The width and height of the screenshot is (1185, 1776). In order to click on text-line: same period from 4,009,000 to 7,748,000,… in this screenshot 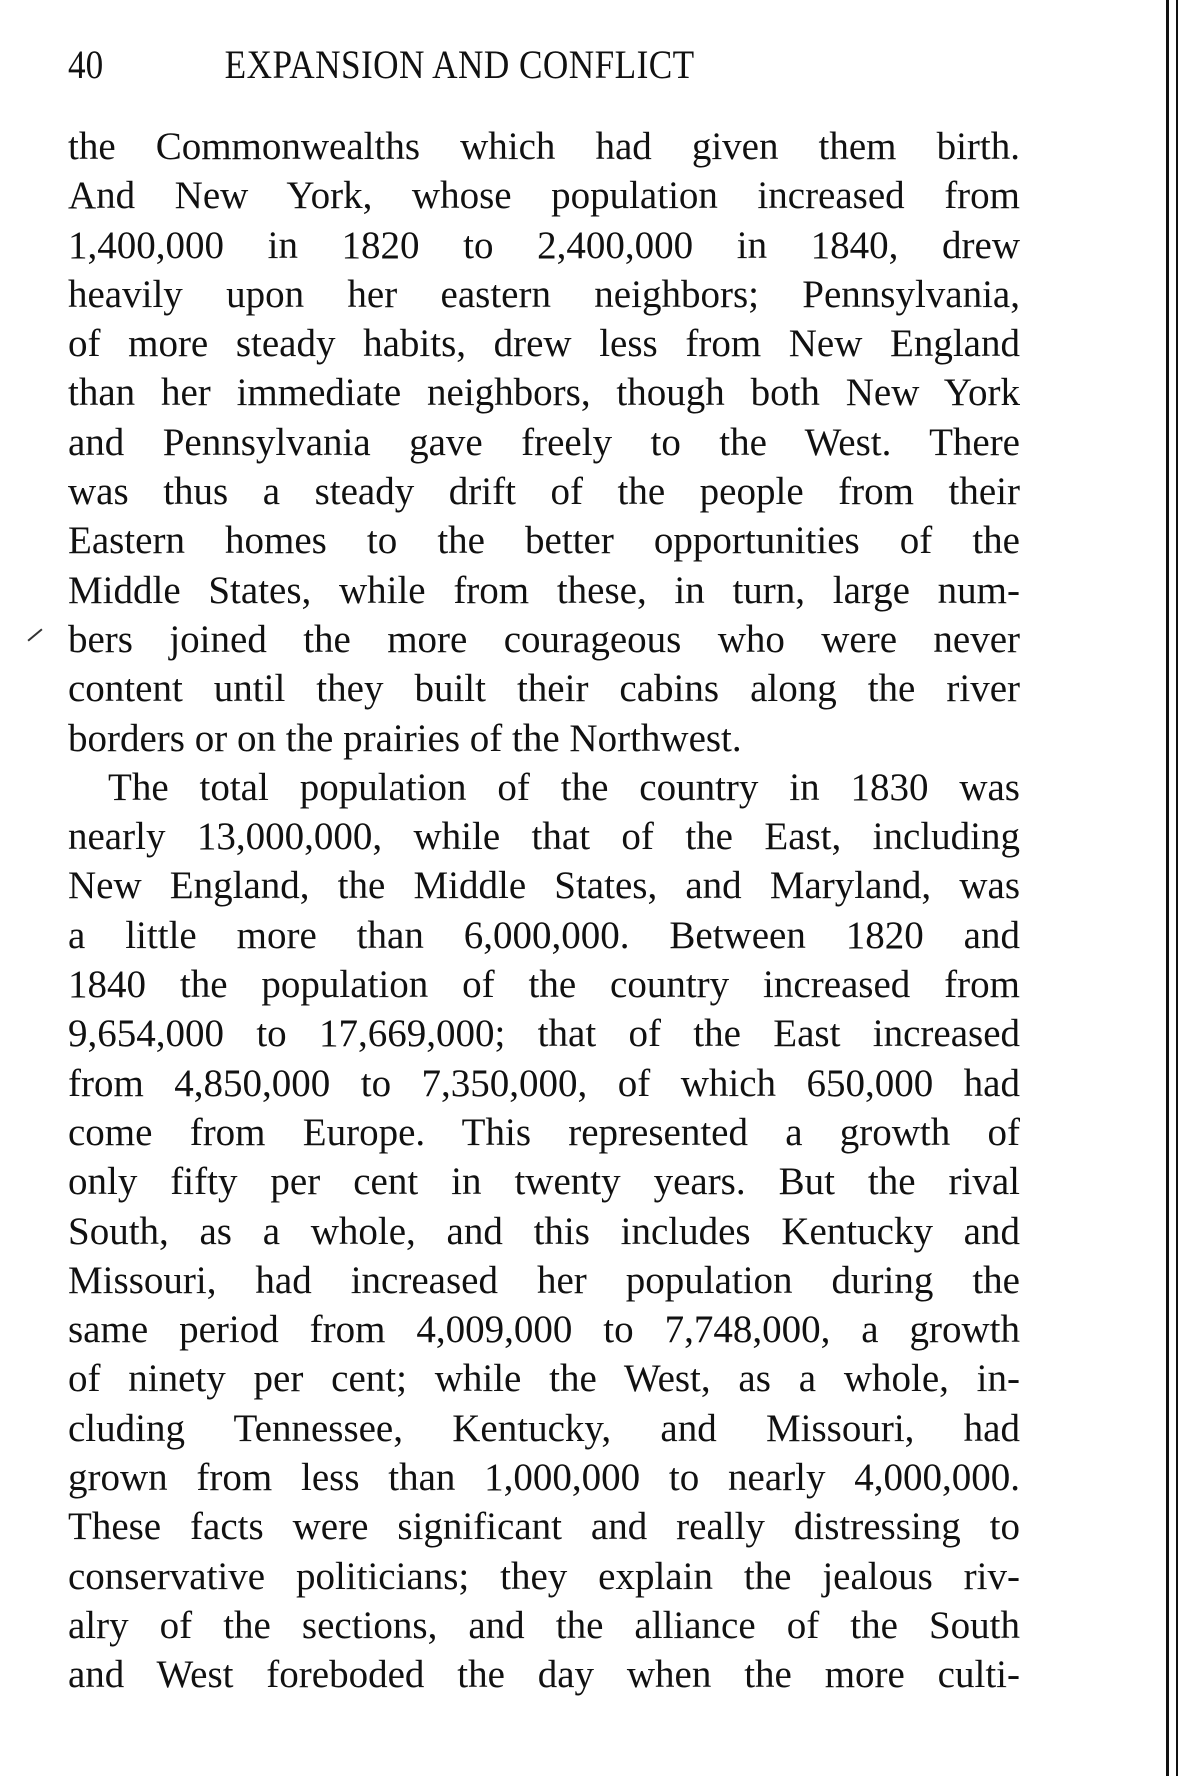, I will do `click(544, 1330)`.